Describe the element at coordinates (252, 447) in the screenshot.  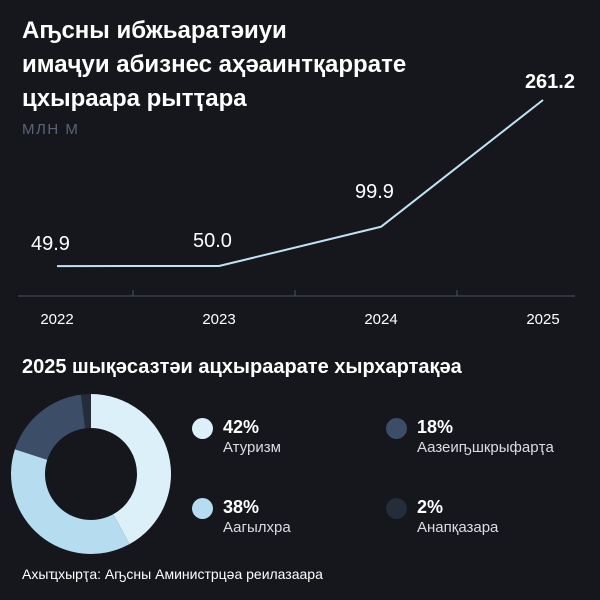
I see `legend-label-tourism: Атуризм` at that location.